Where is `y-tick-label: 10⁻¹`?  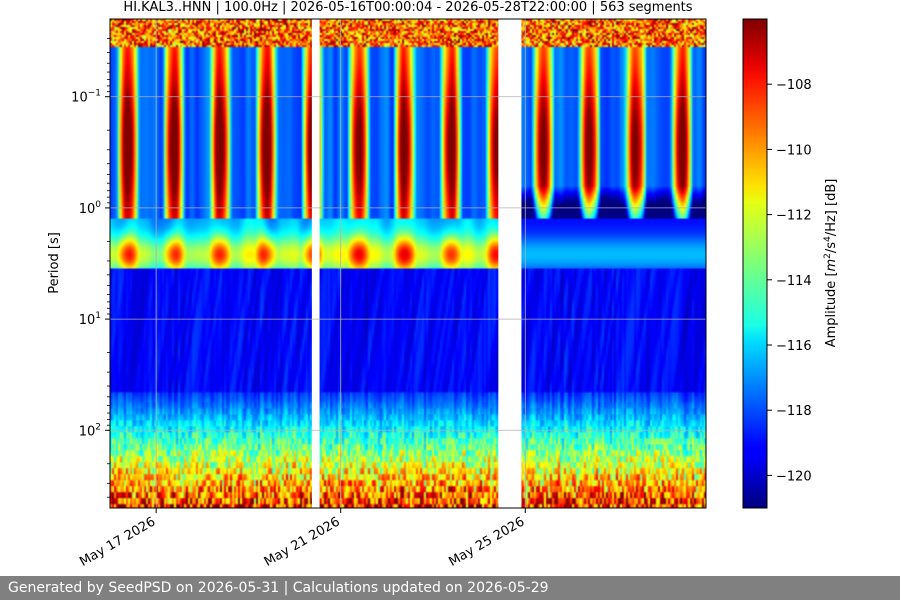 y-tick-label: 10⁻¹ is located at coordinates (86, 97).